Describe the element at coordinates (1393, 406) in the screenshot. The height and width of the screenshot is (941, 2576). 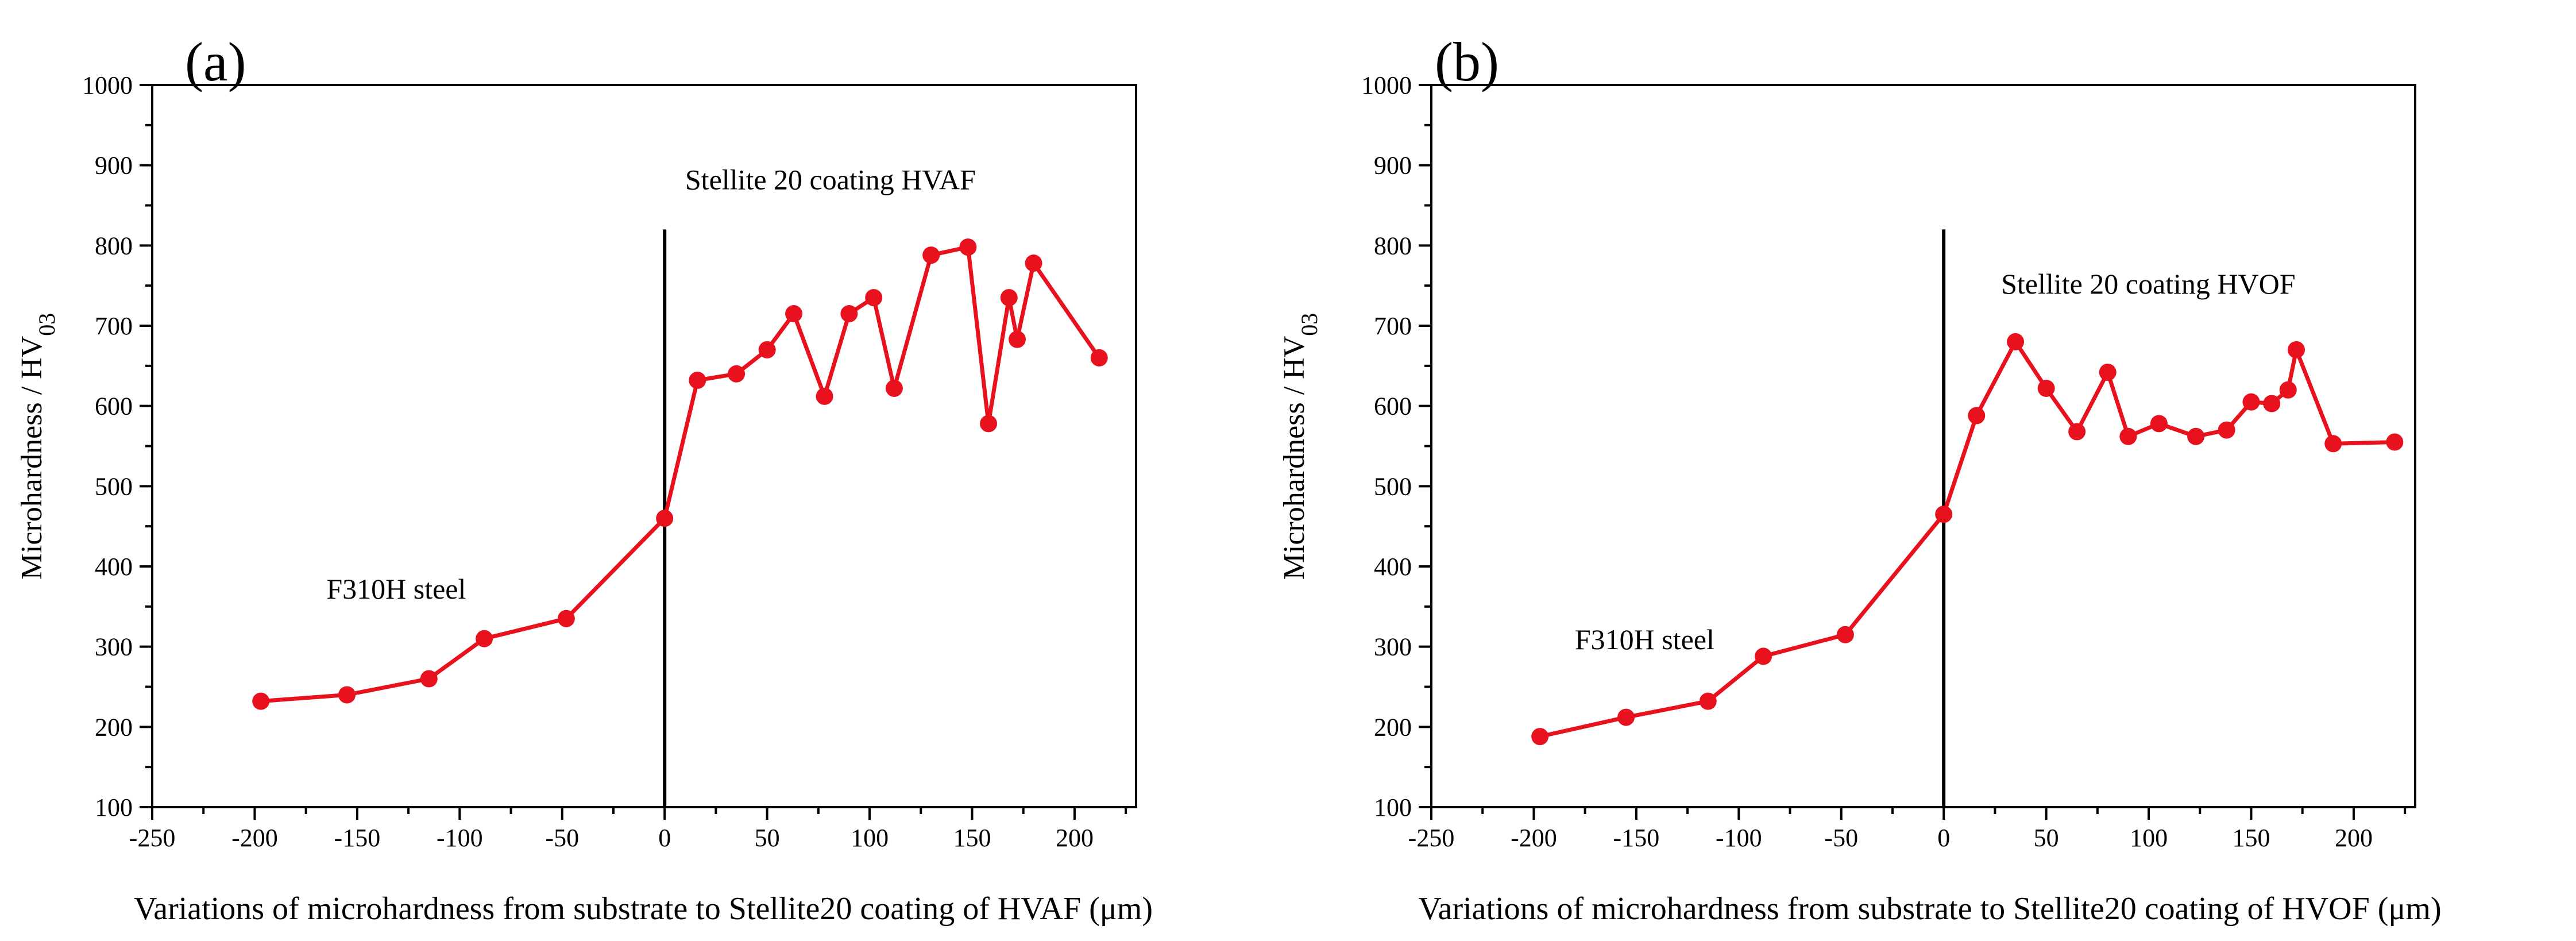
I see `panel-b-ytick-label: 600` at that location.